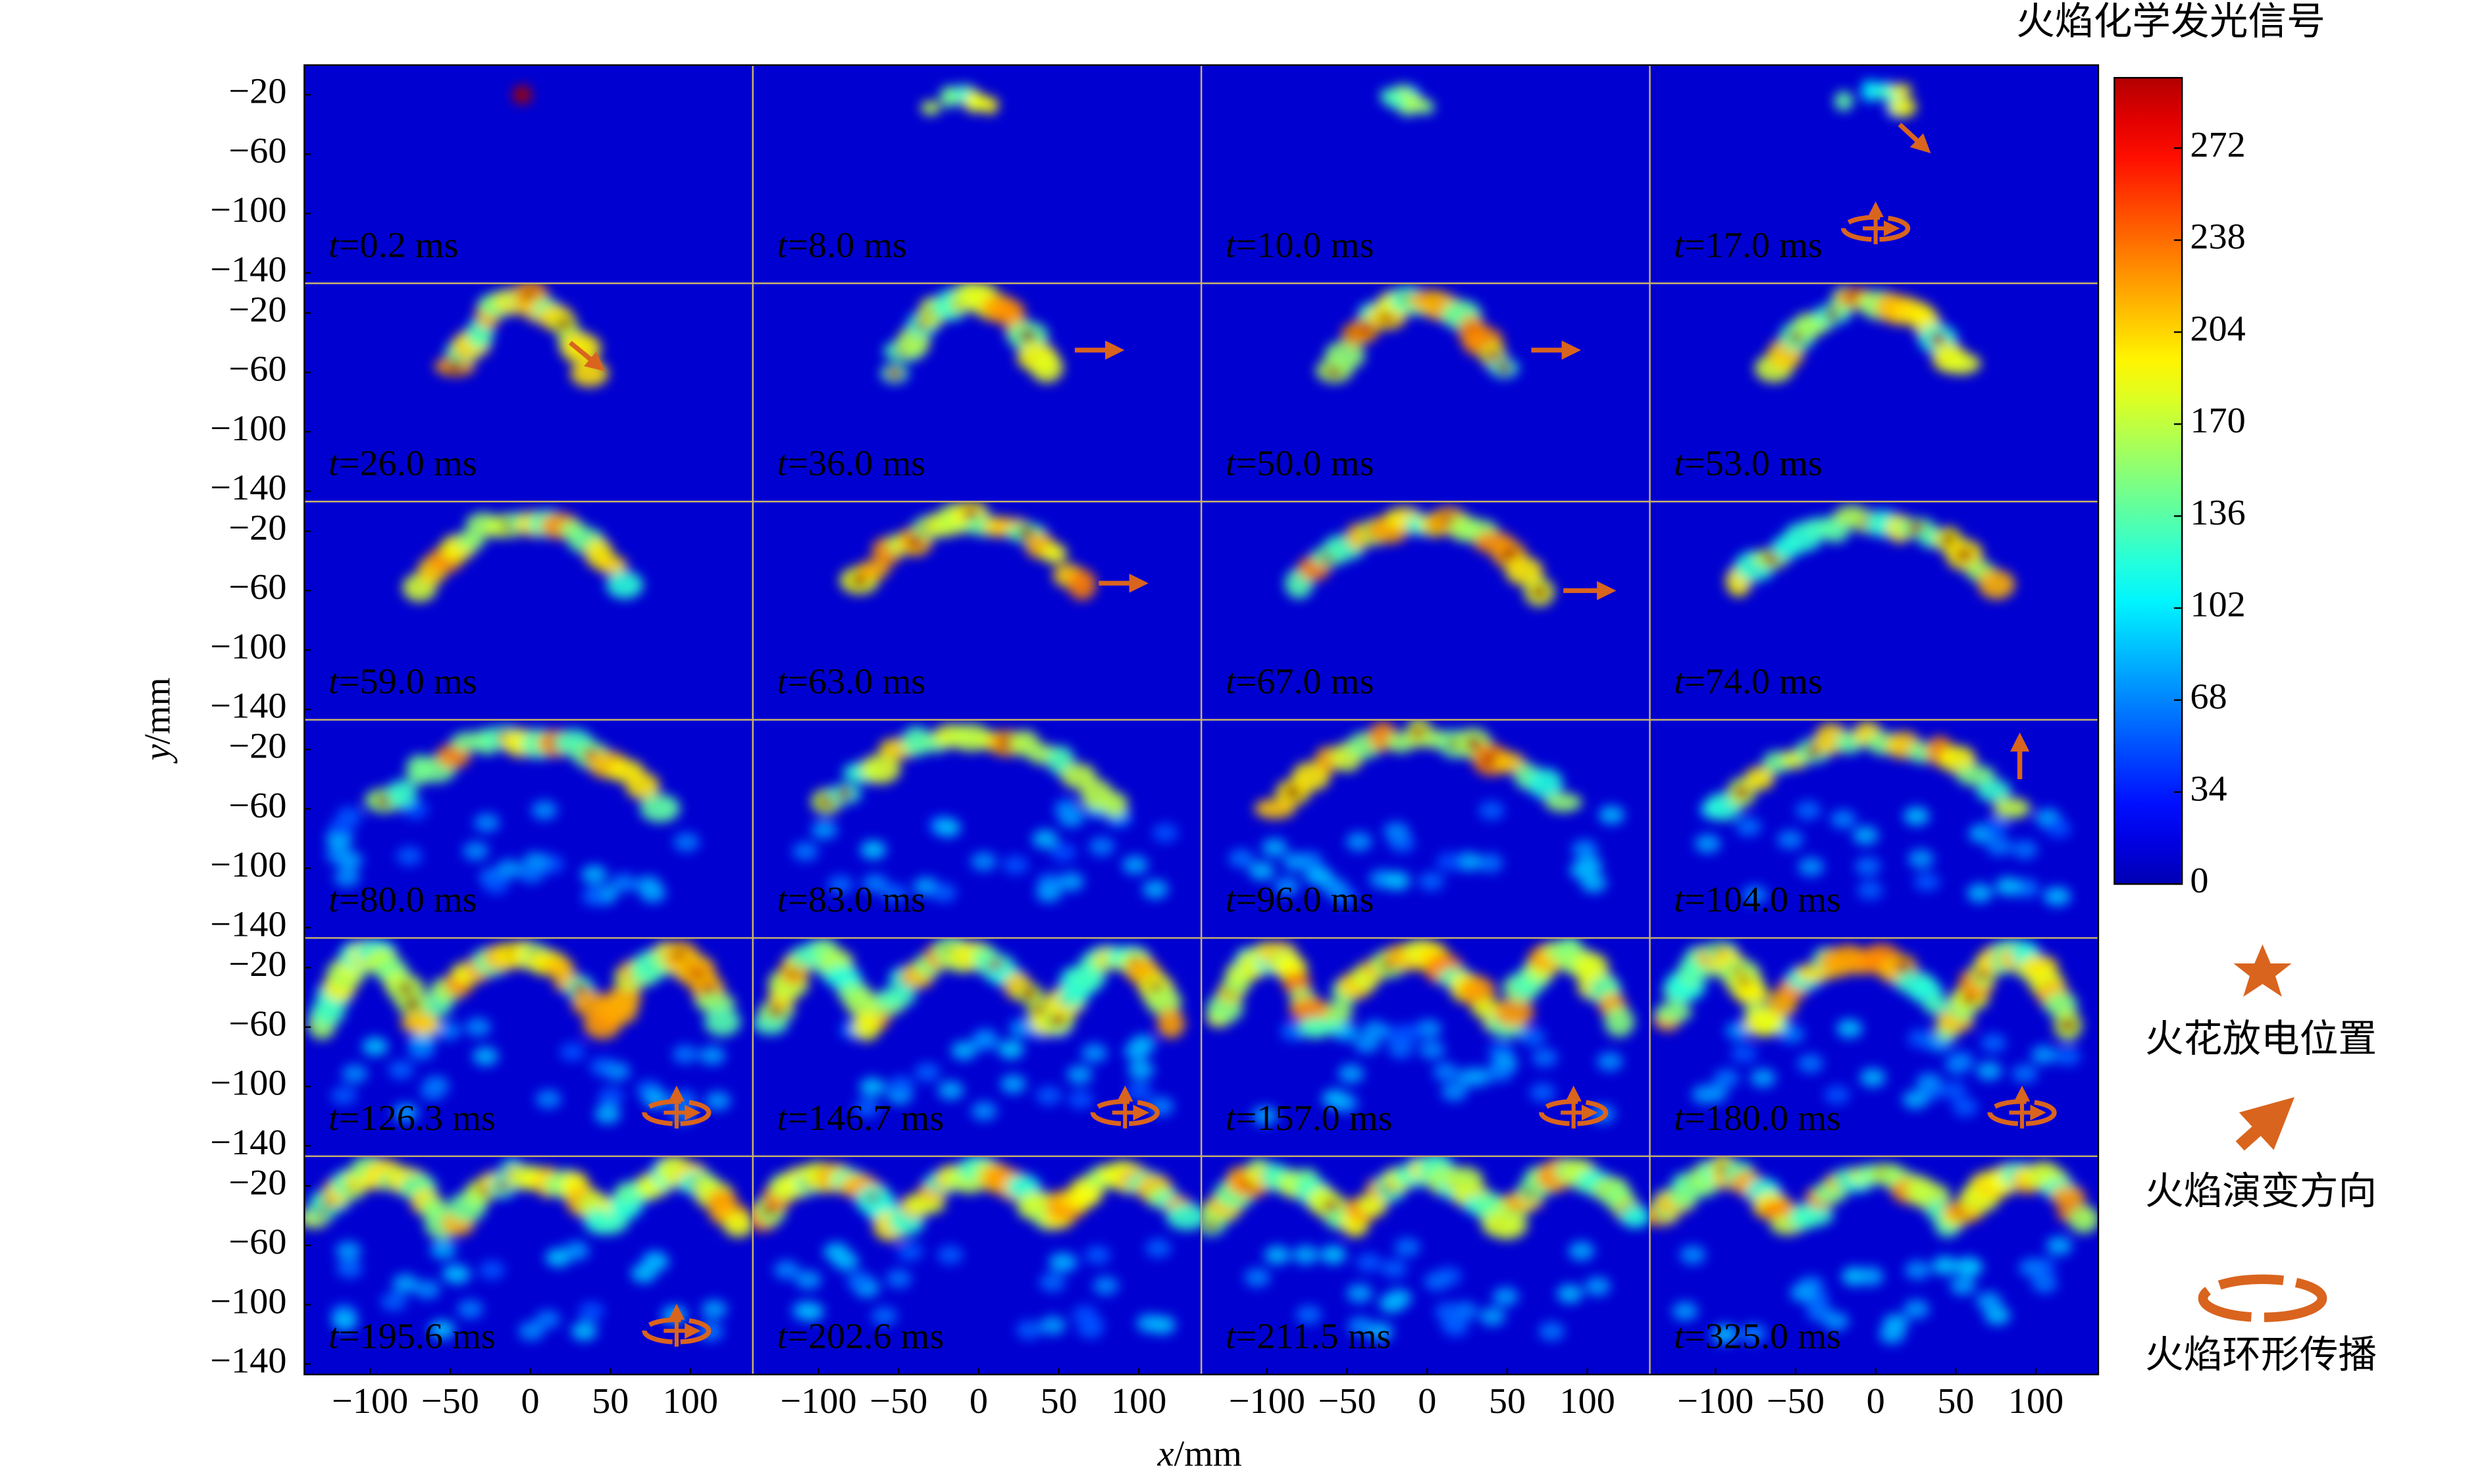  Describe the element at coordinates (2148, 480) in the screenshot. I see `colorbar` at that location.